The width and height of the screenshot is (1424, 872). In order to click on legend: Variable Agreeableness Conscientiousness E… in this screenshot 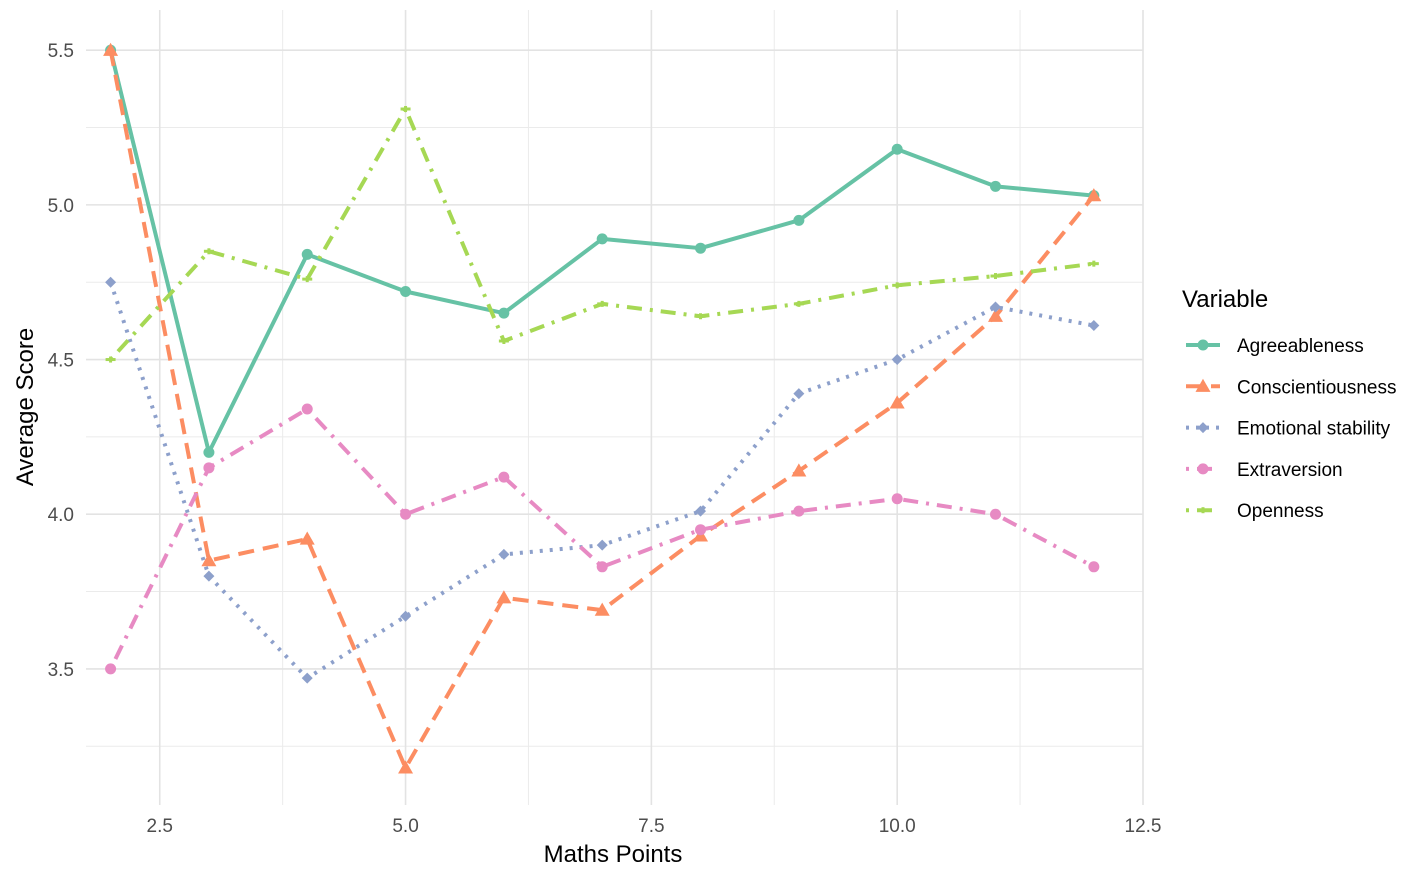, I will do `click(1289, 404)`.